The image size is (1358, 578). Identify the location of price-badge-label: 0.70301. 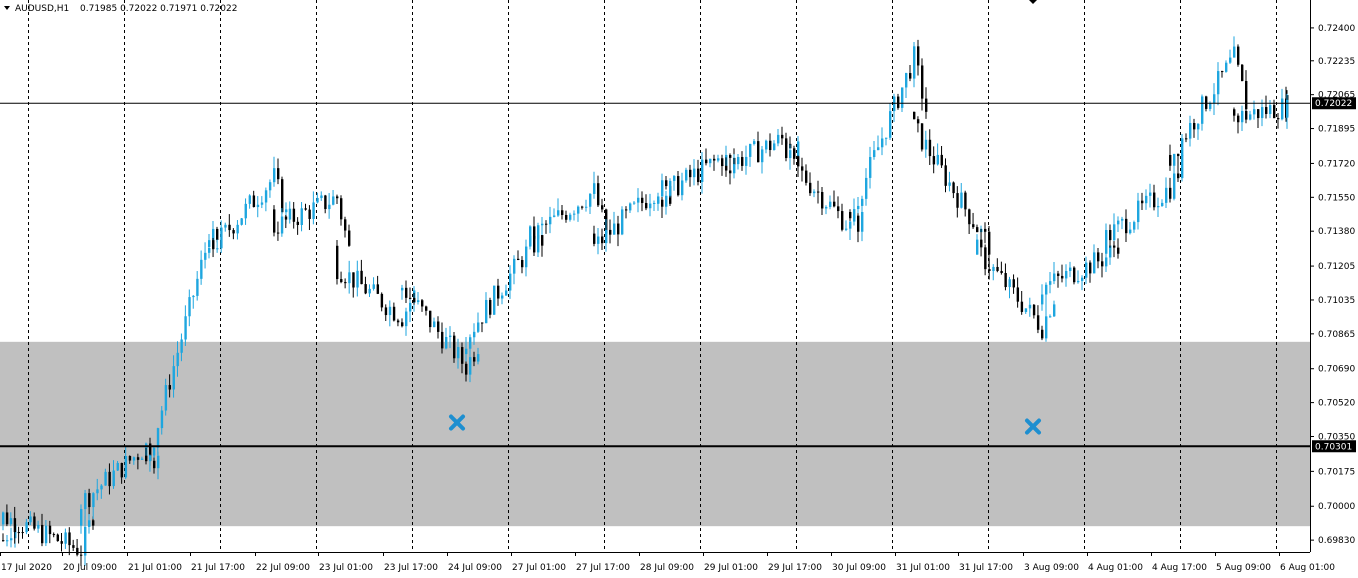
(1333, 447).